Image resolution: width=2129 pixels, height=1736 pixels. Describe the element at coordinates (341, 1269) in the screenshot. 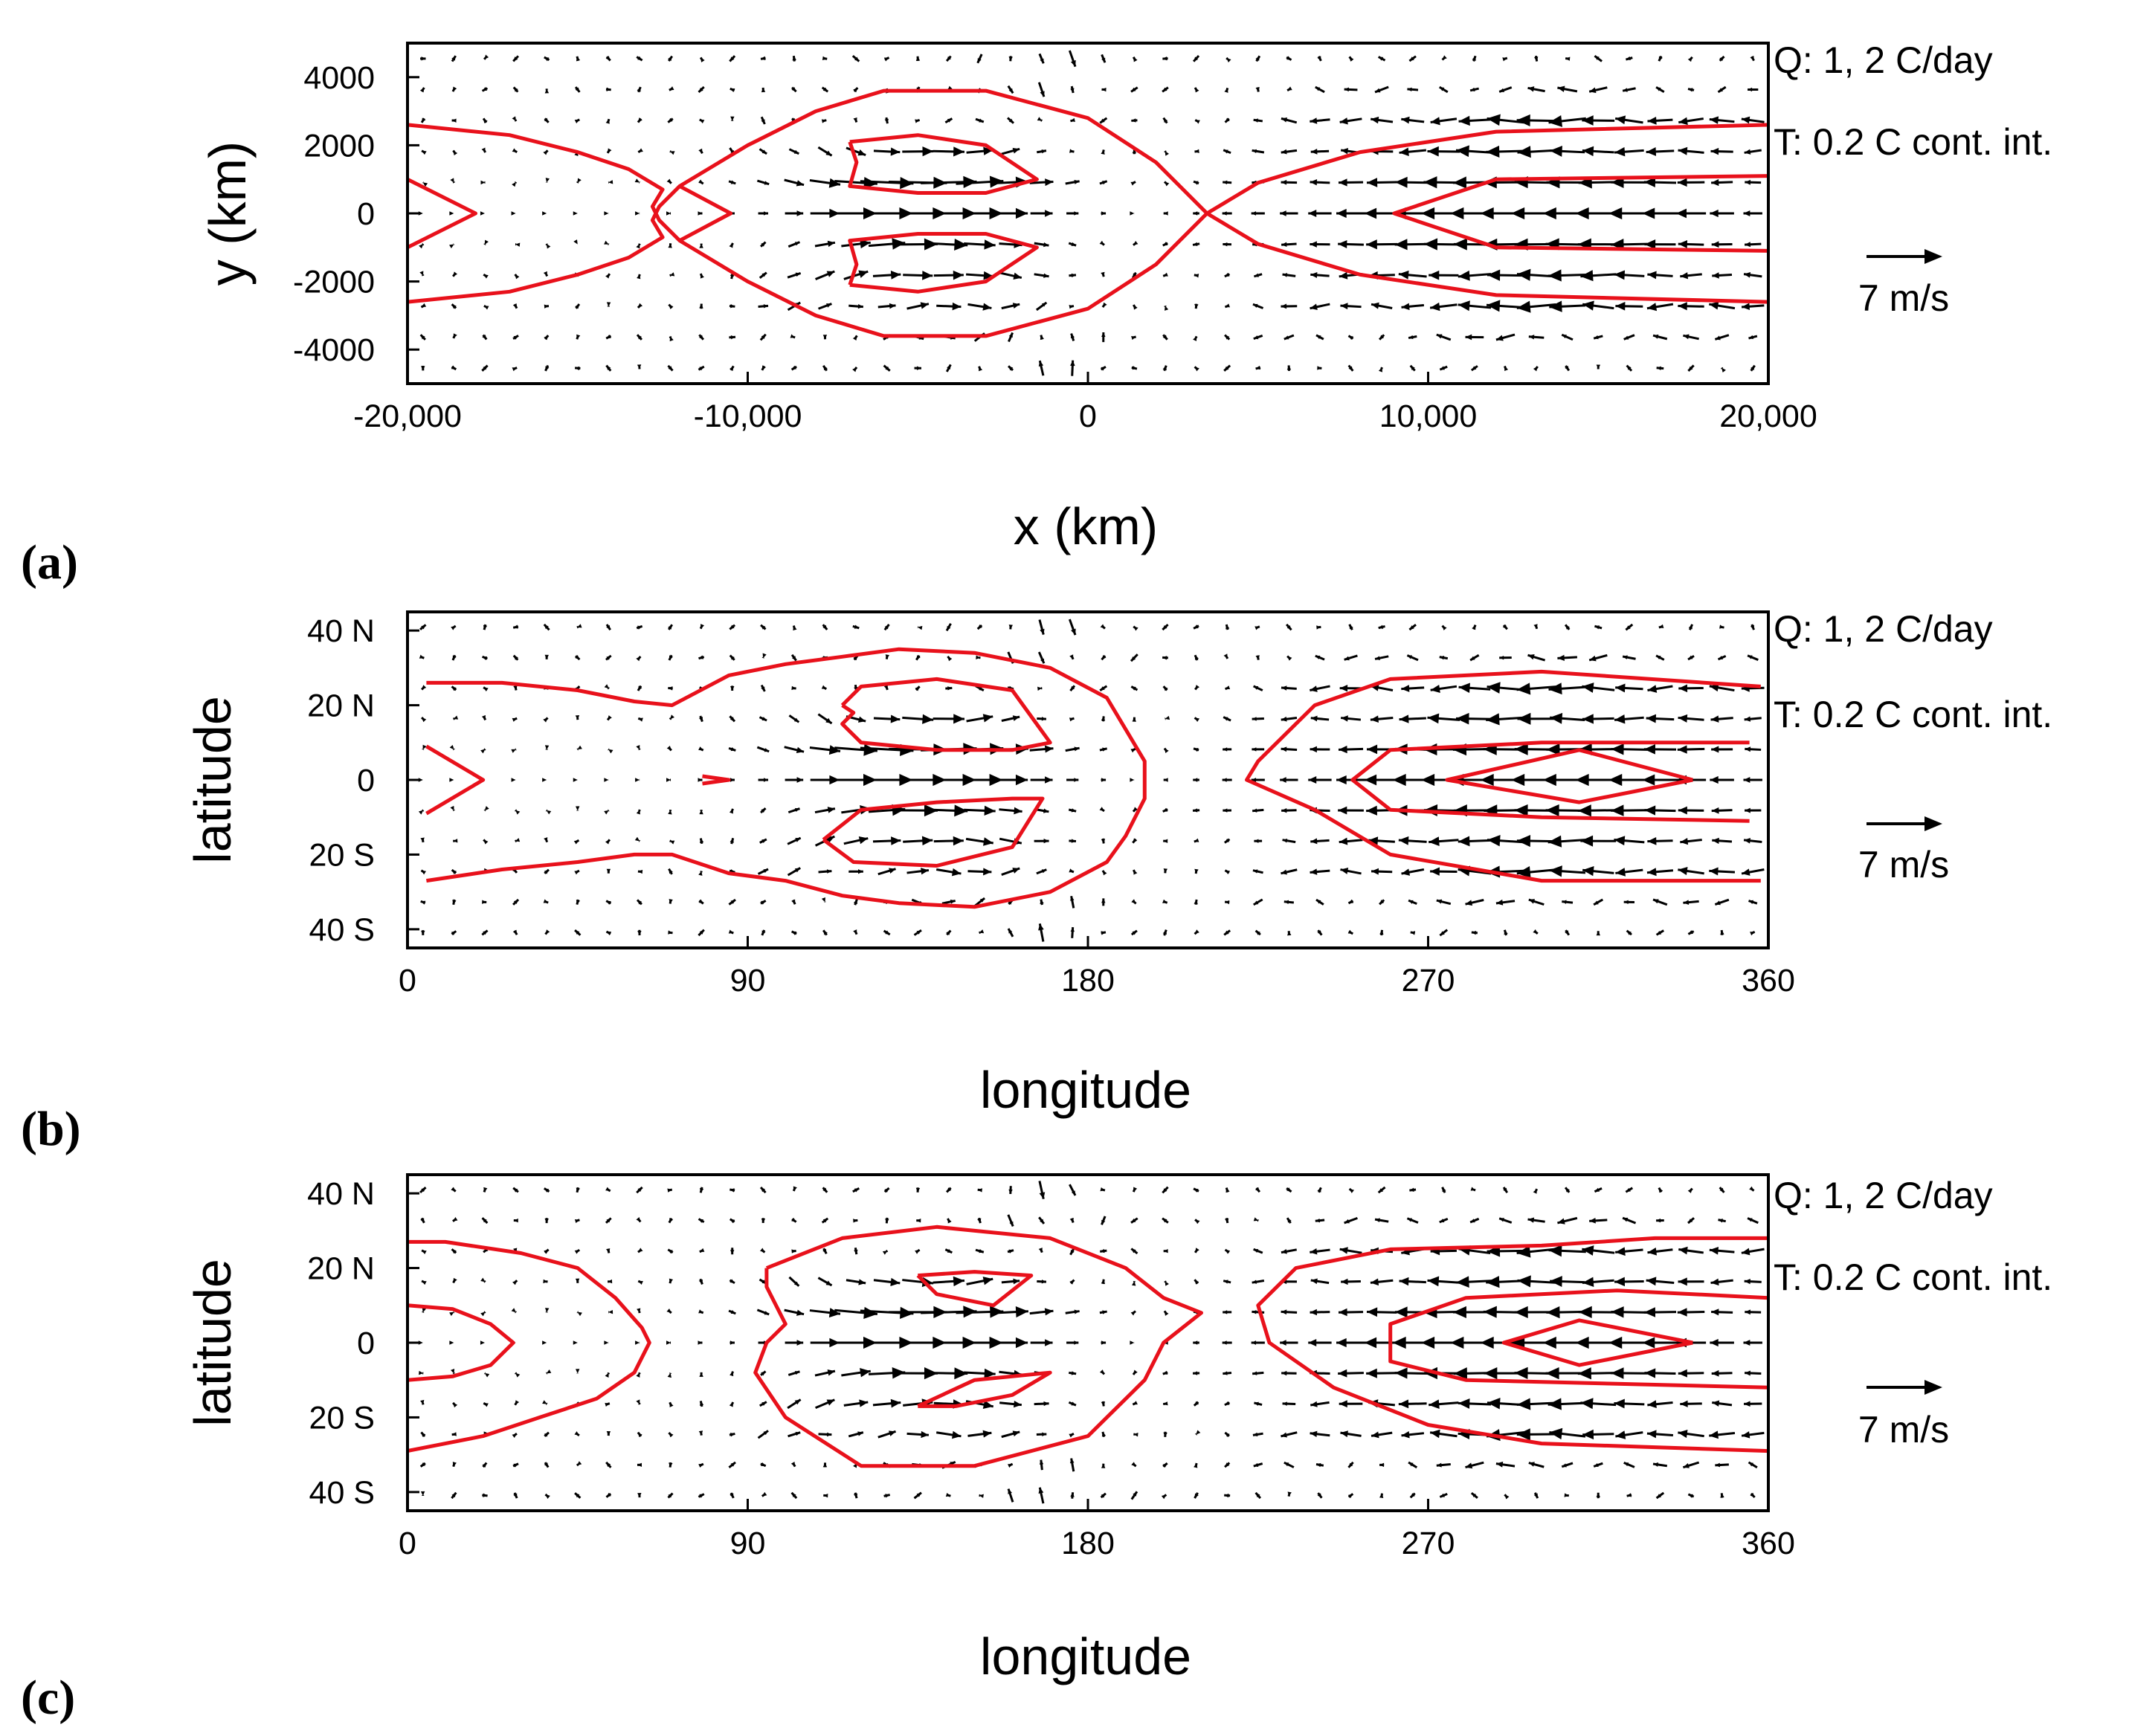

I see `y-tick-label: 20 N` at that location.